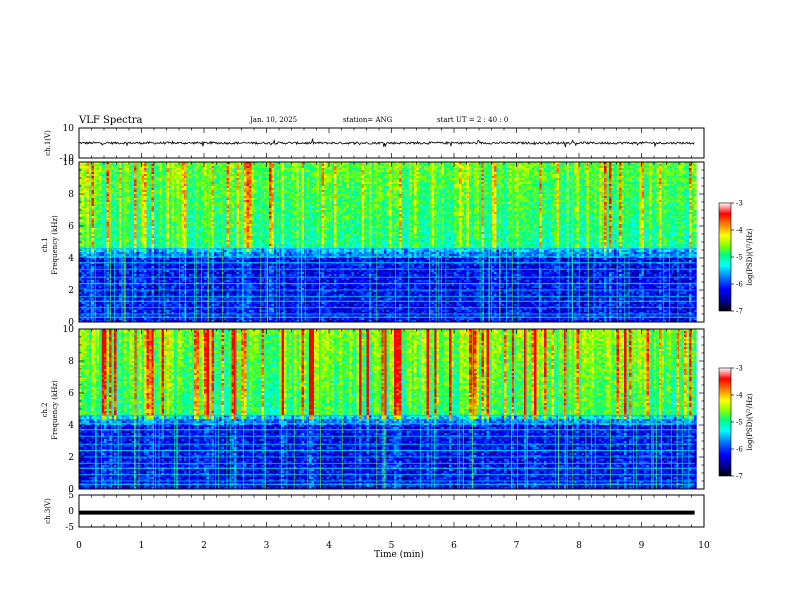 This screenshot has width=792, height=612. What do you see at coordinates (704, 546) in the screenshot?
I see `time-tick-label: 10` at bounding box center [704, 546].